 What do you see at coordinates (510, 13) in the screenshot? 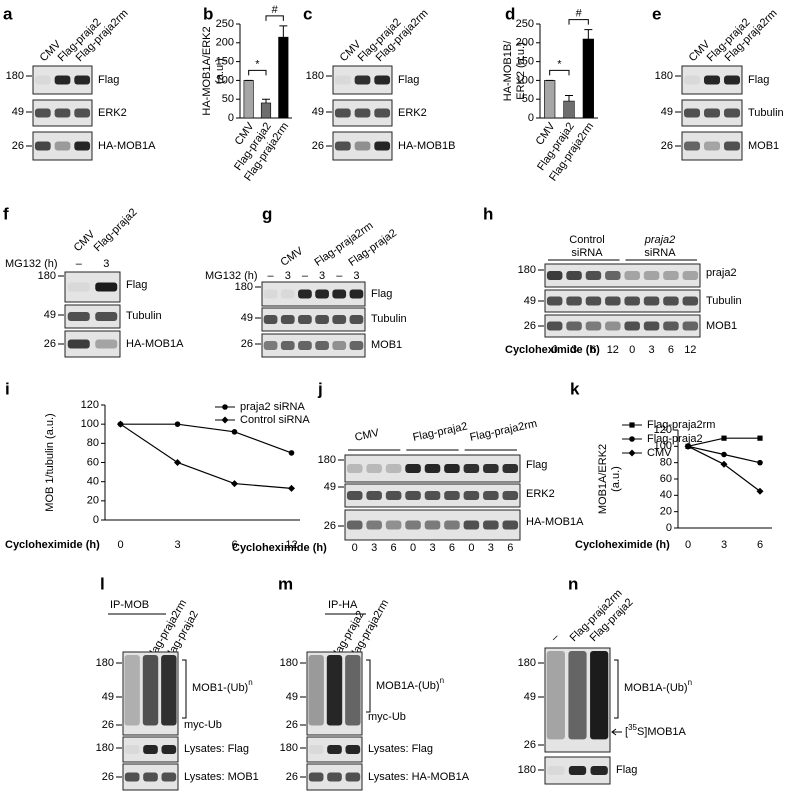
I see `panel-letter: d` at bounding box center [510, 13].